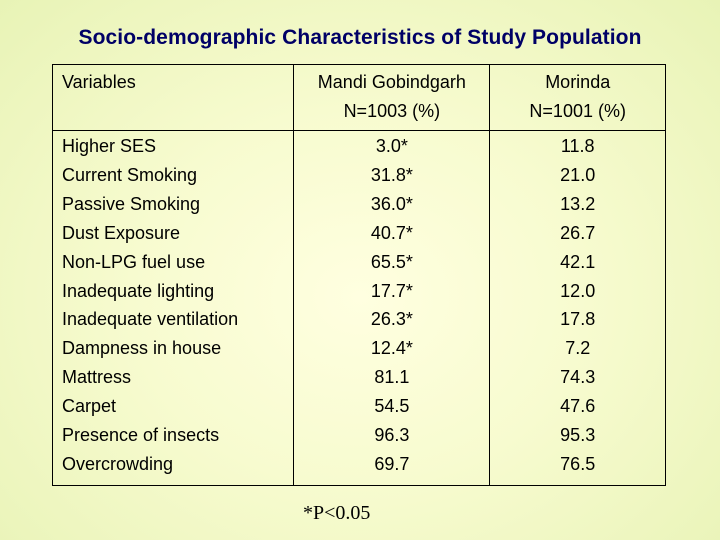 The image size is (720, 540). What do you see at coordinates (134, 261) in the screenshot?
I see `variable-label: Non-LPG fuel use` at bounding box center [134, 261].